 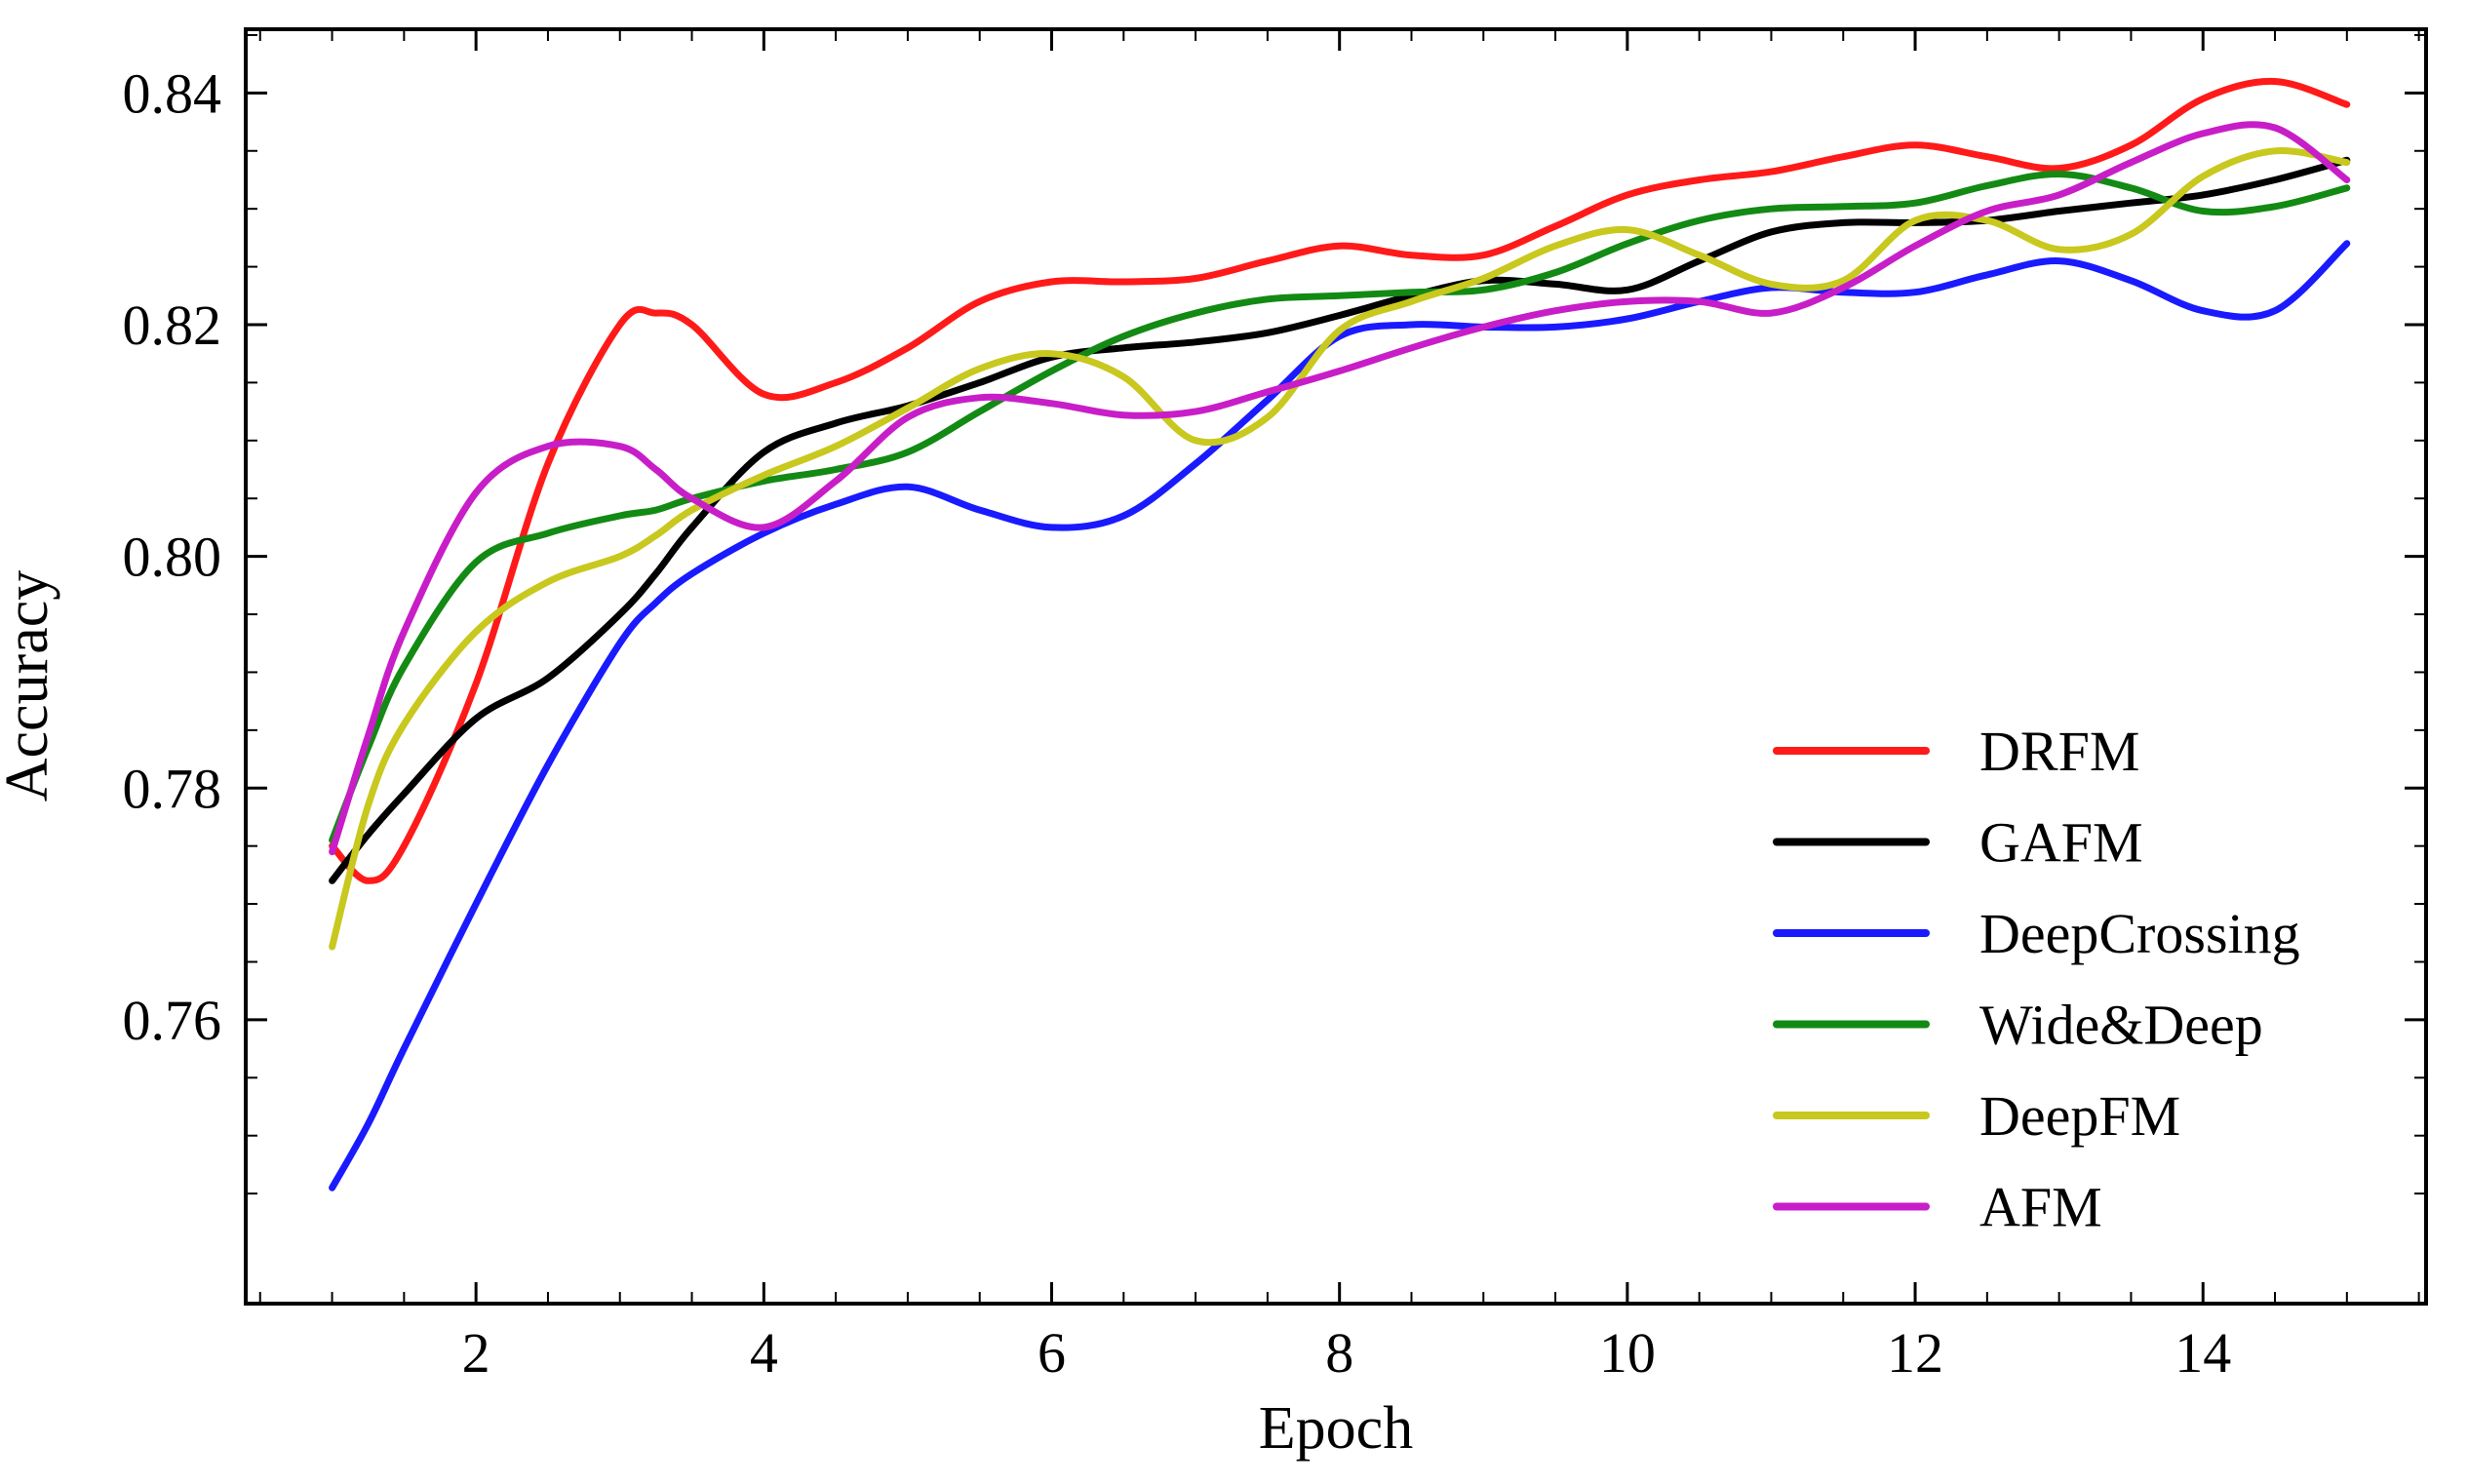 What do you see at coordinates (2036, 979) in the screenshot?
I see `legend: DRFM GAFM DeepCrossing Wide&Deep DeepFM AFM` at bounding box center [2036, 979].